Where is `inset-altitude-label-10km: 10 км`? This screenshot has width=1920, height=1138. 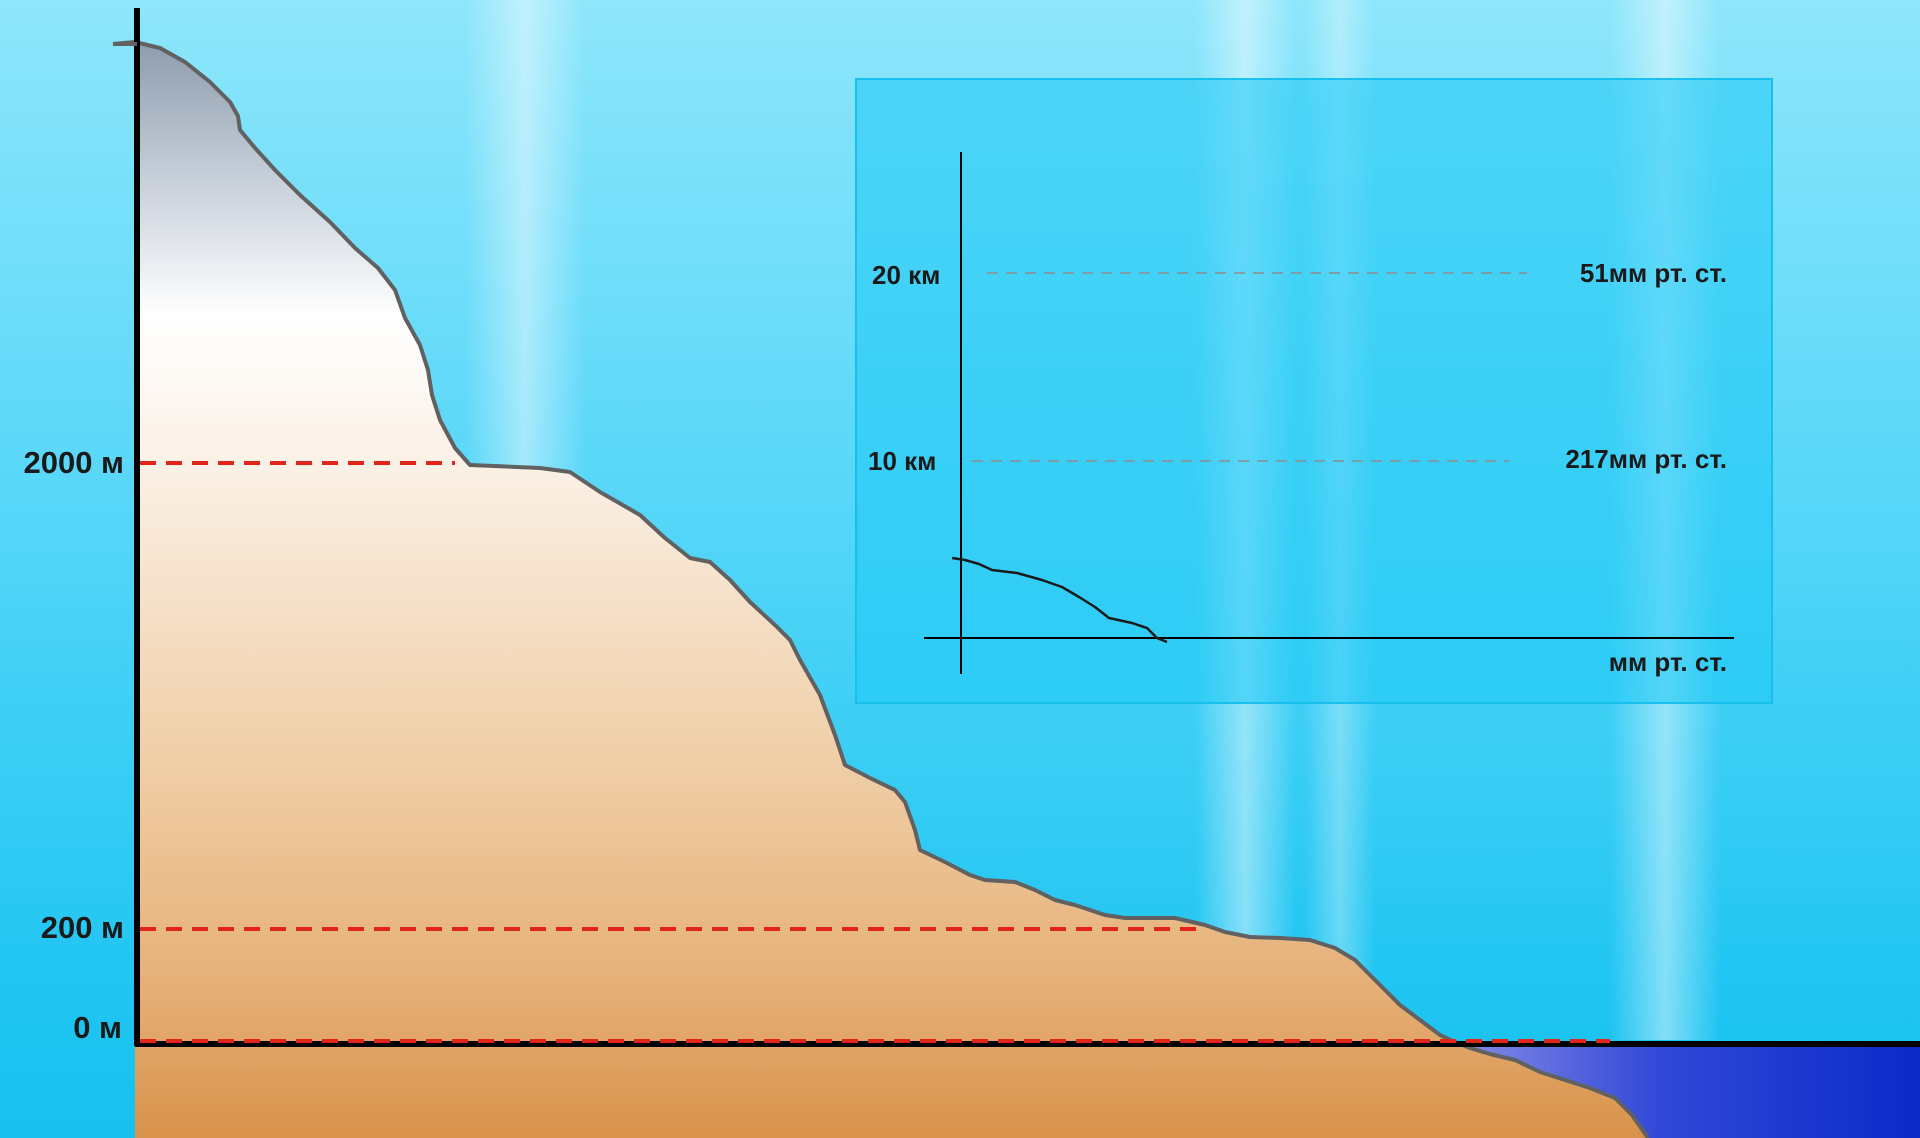 inset-altitude-label-10km: 10 км is located at coordinates (902, 461).